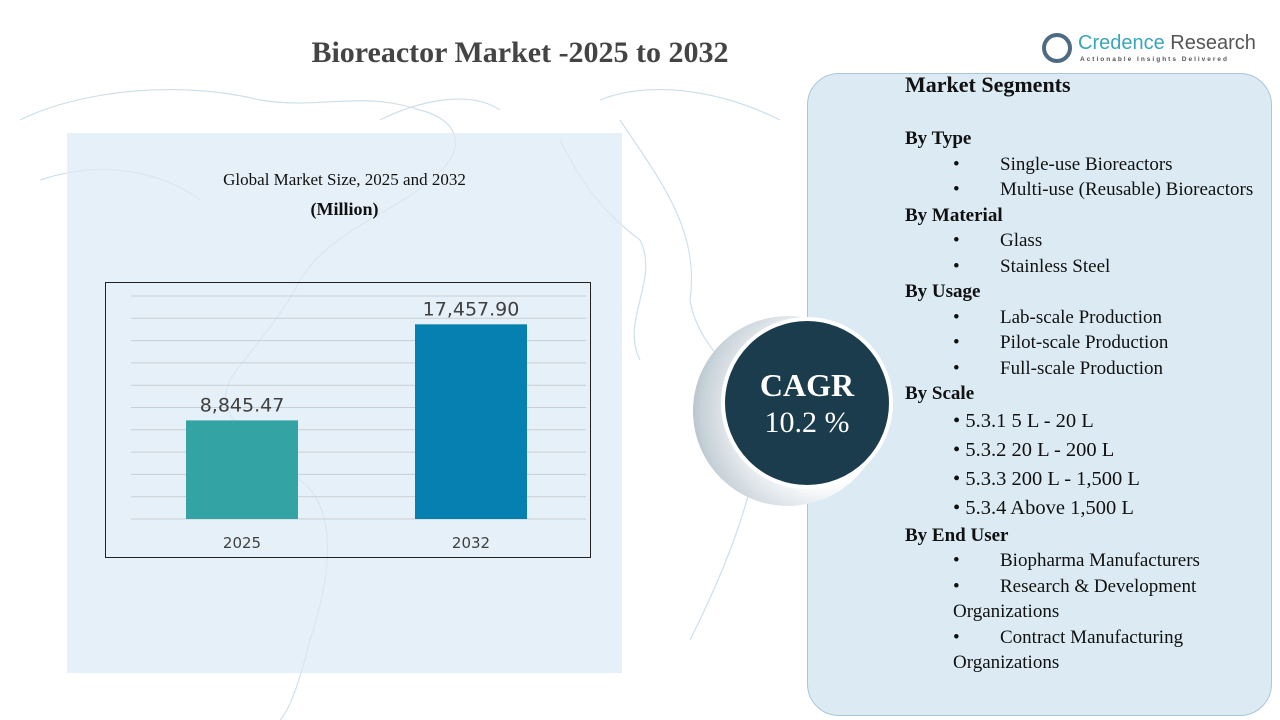 The width and height of the screenshot is (1280, 720). I want to click on segment-item-label: Pilot-scale Production, so click(1084, 342).